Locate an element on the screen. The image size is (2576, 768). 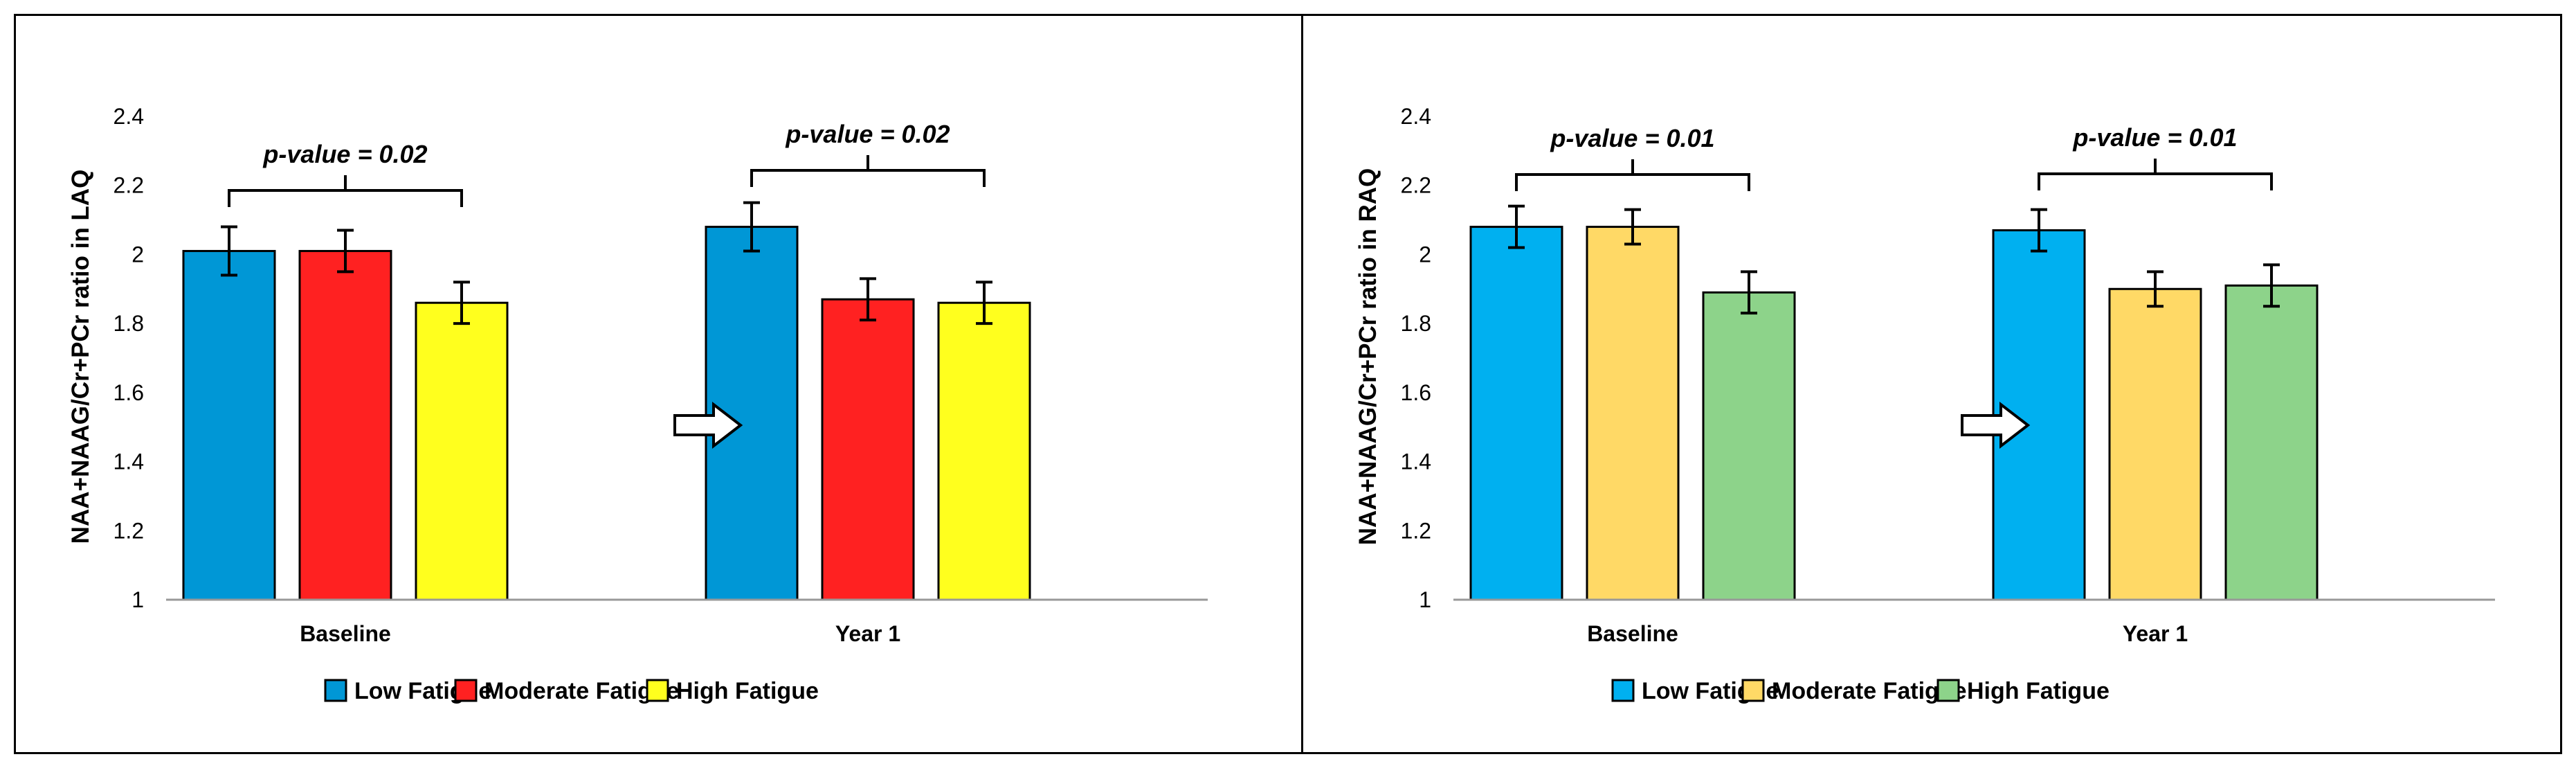
y-axis-title: NAA+NAAG/Cr+PCr ratio in RAQ is located at coordinates (1367, 357).